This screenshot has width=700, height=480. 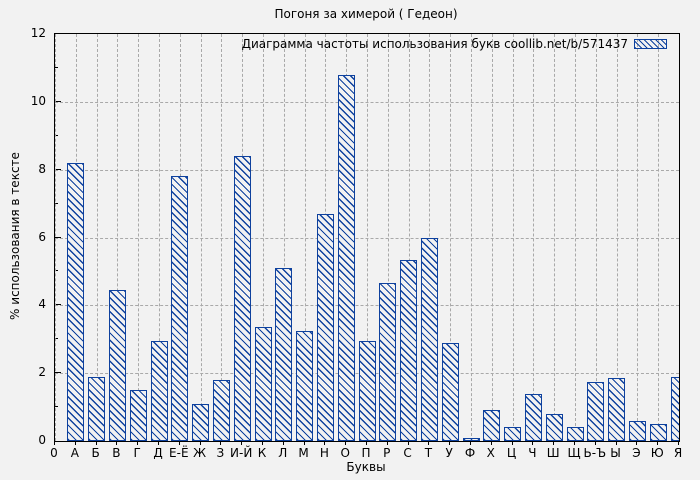 I want to click on bar-У, so click(x=450, y=391).